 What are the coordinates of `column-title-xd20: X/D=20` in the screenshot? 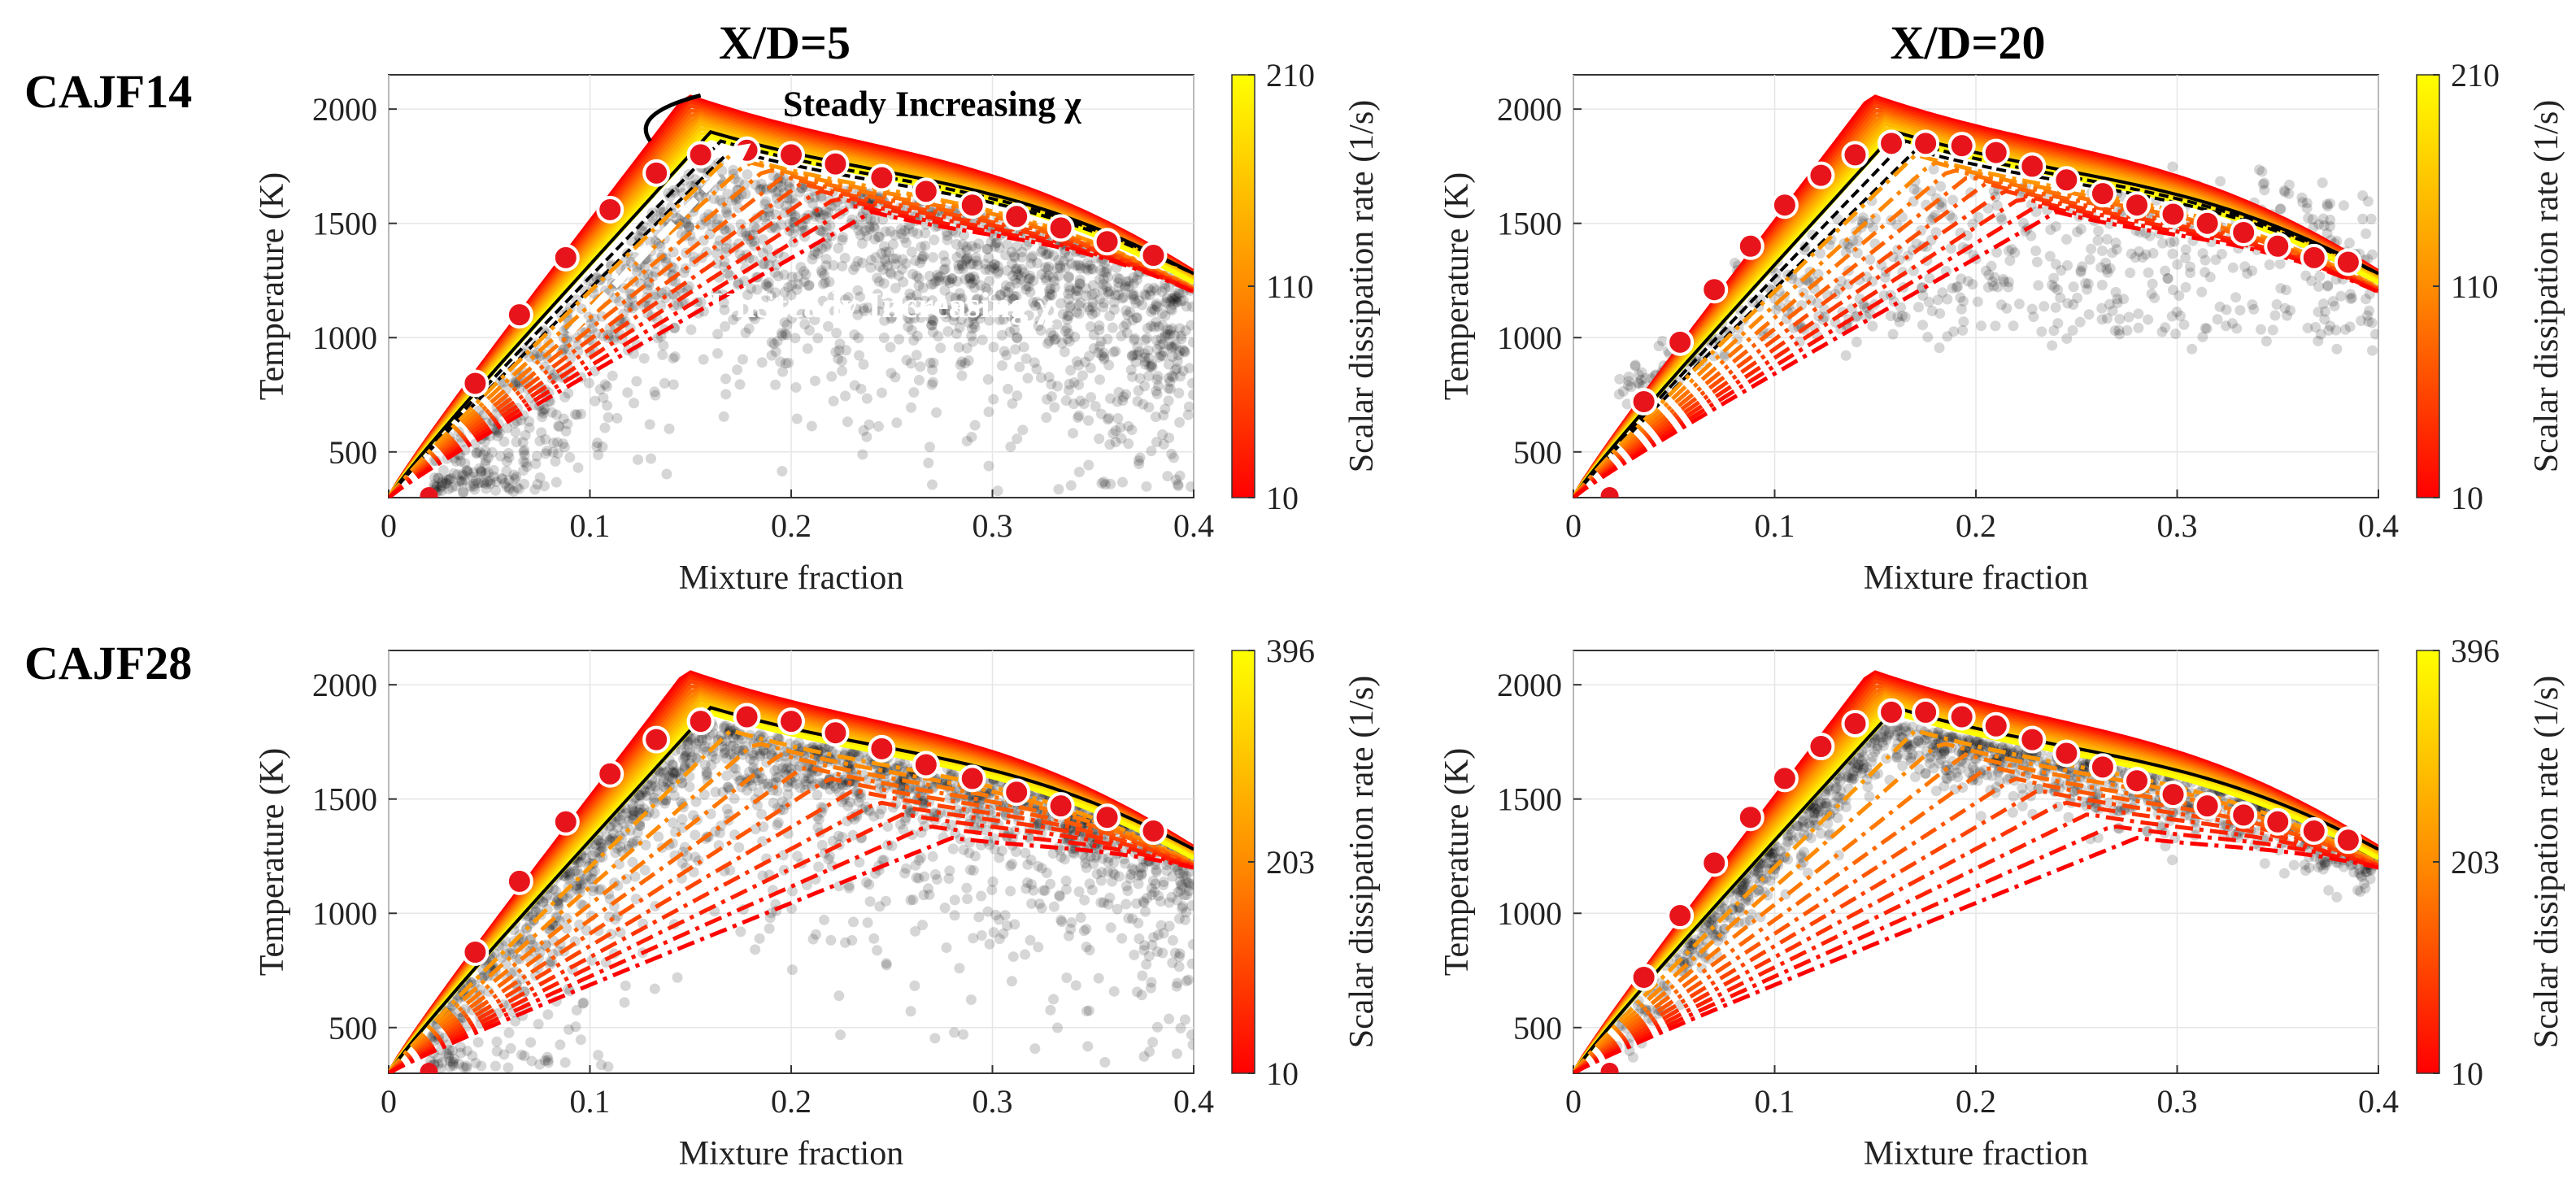 It's located at (1969, 42).